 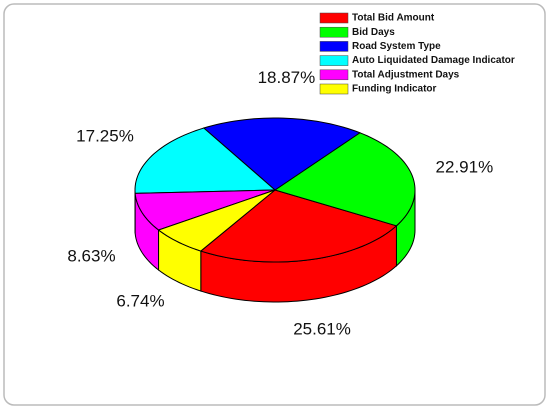 What do you see at coordinates (105, 135) in the screenshot?
I see `data-label: 17.25%` at bounding box center [105, 135].